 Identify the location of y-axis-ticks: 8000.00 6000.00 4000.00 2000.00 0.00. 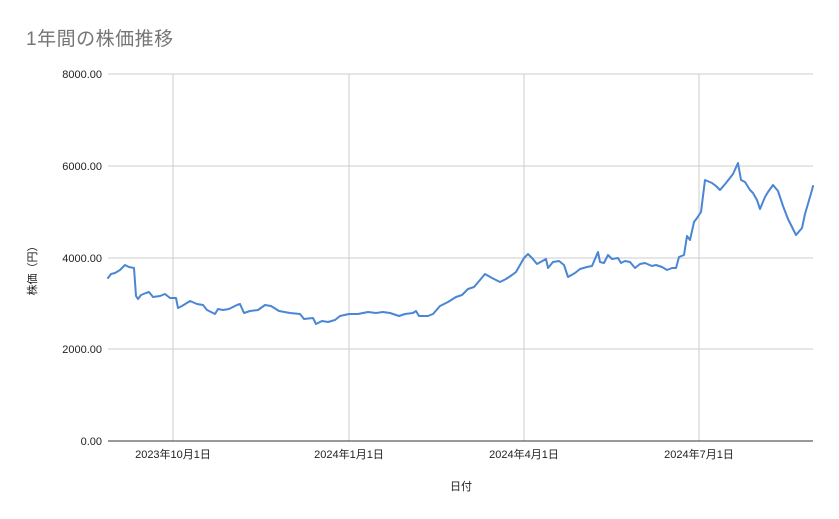
(82, 258).